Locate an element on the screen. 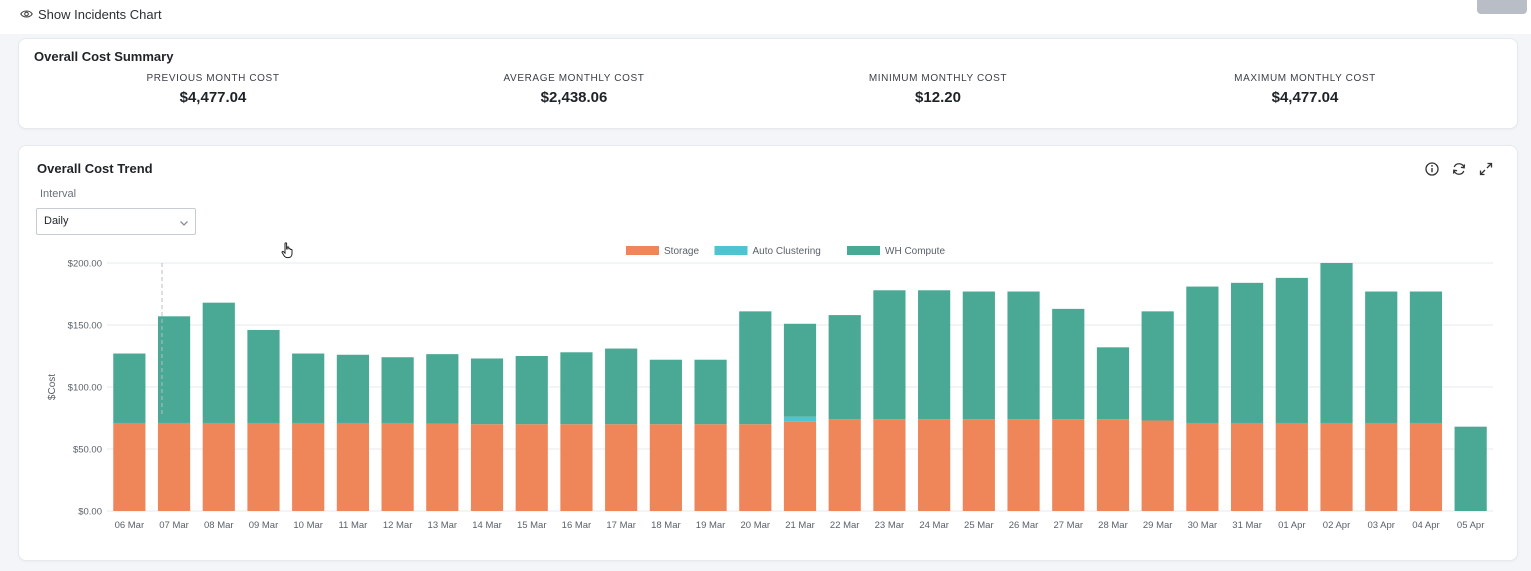 This screenshot has width=1531, height=571. stat-average-monthly: AVERAGE MONTHLY COST $2,438.06 is located at coordinates (574, 89).